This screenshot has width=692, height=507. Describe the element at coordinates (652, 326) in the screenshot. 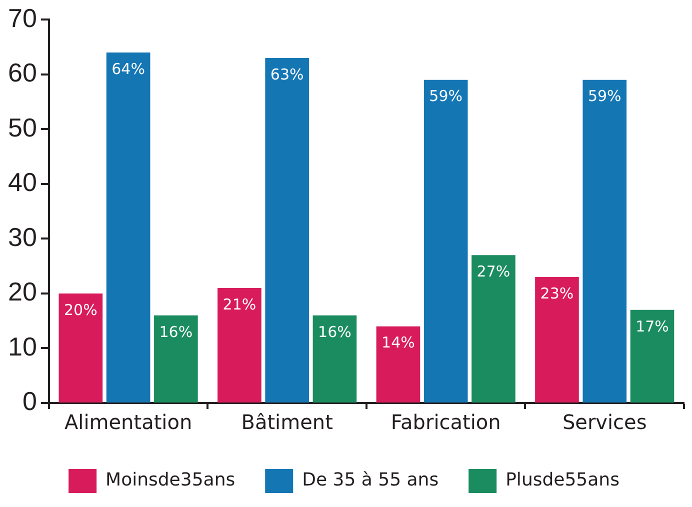

I see `data-label: 17%` at that location.